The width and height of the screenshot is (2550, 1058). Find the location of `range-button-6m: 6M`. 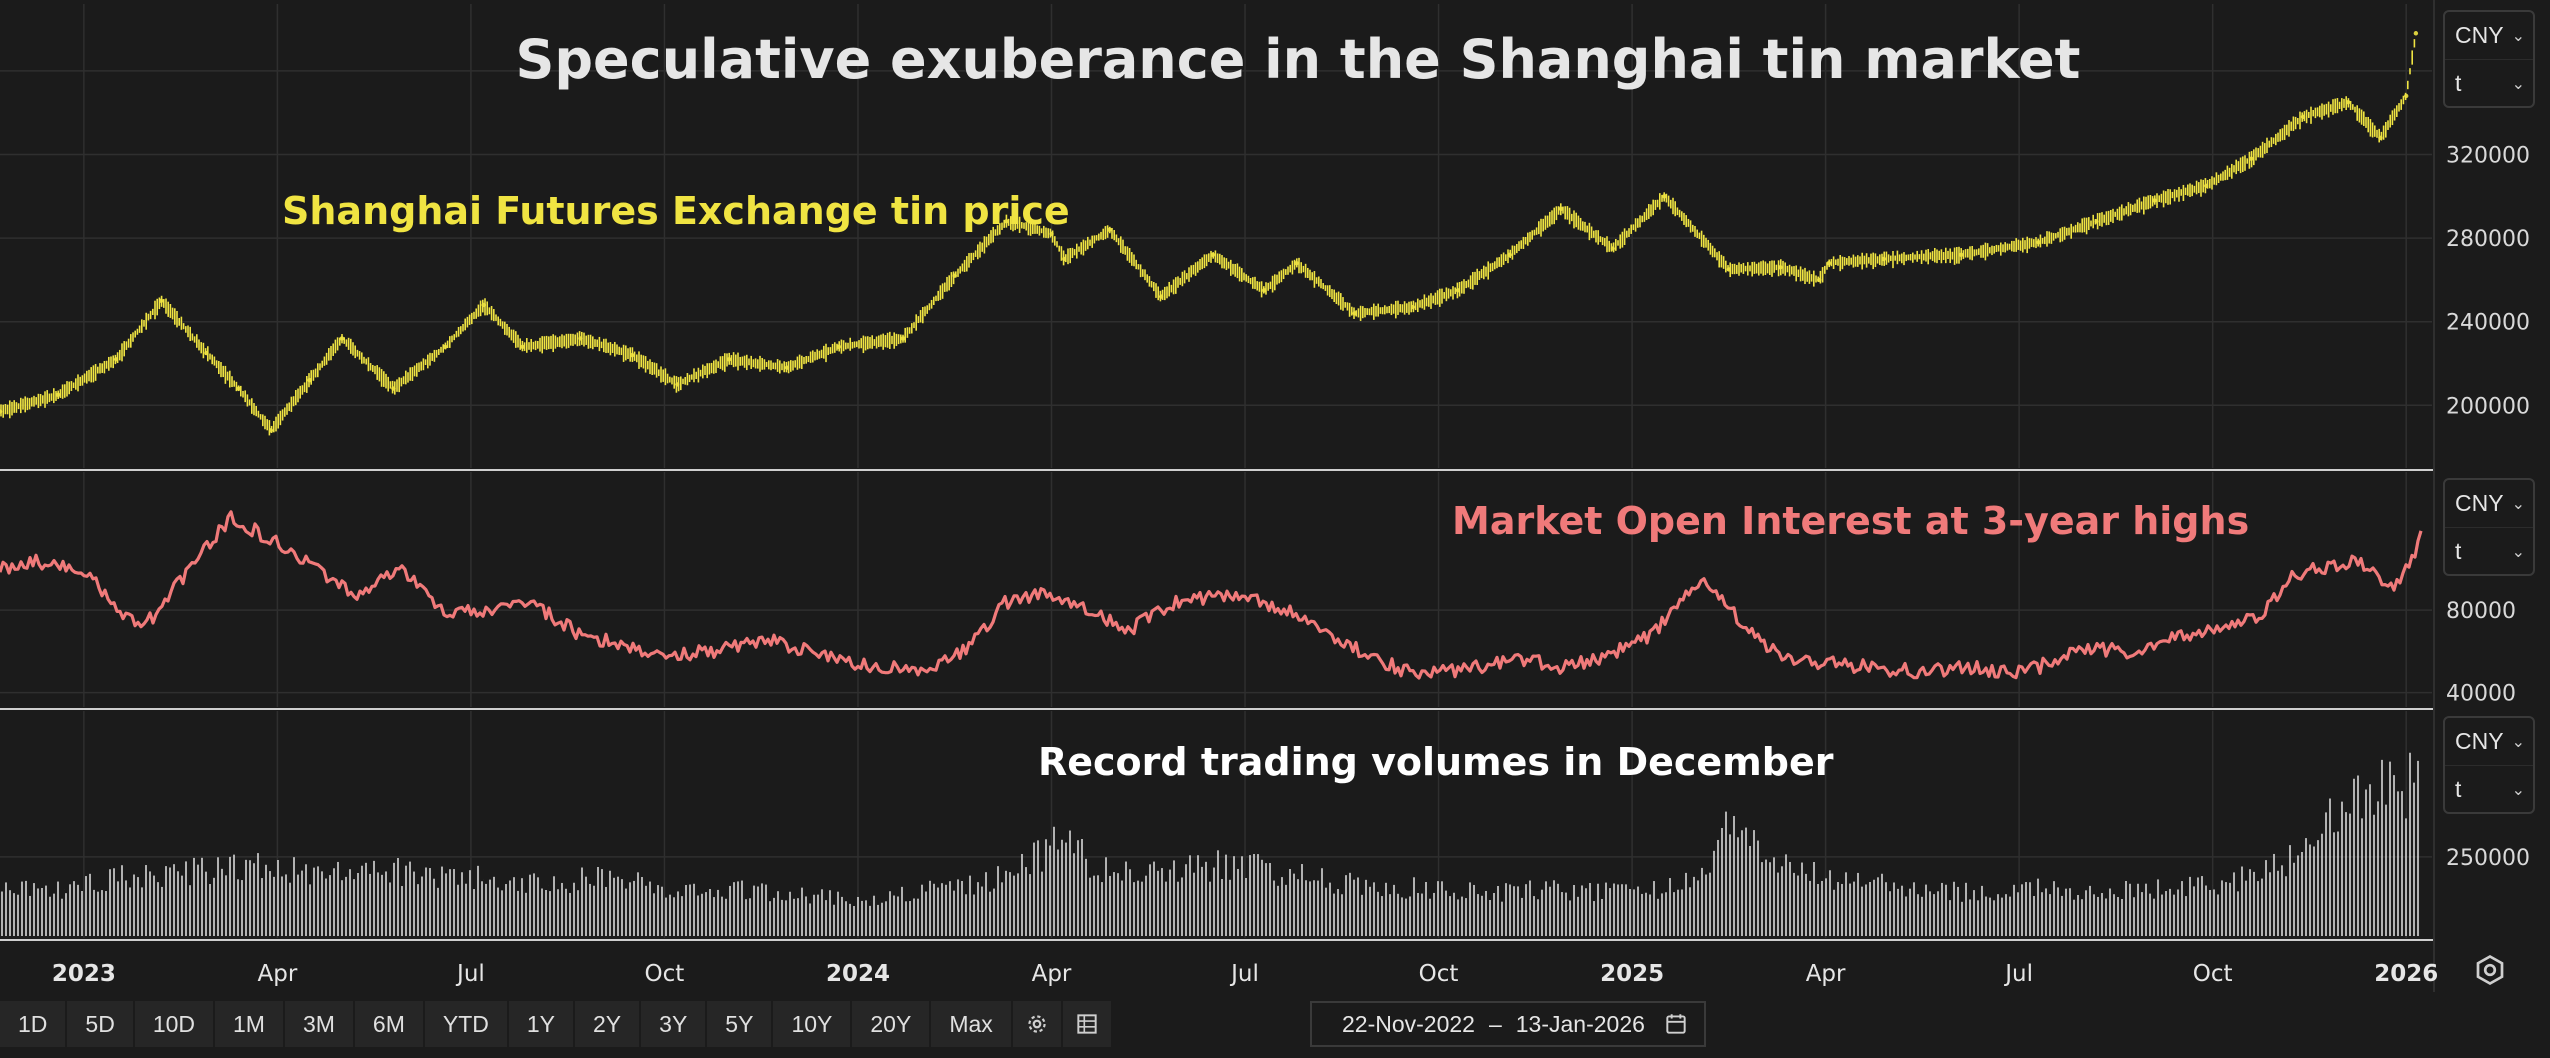

range-button-6m: 6M is located at coordinates (389, 1024).